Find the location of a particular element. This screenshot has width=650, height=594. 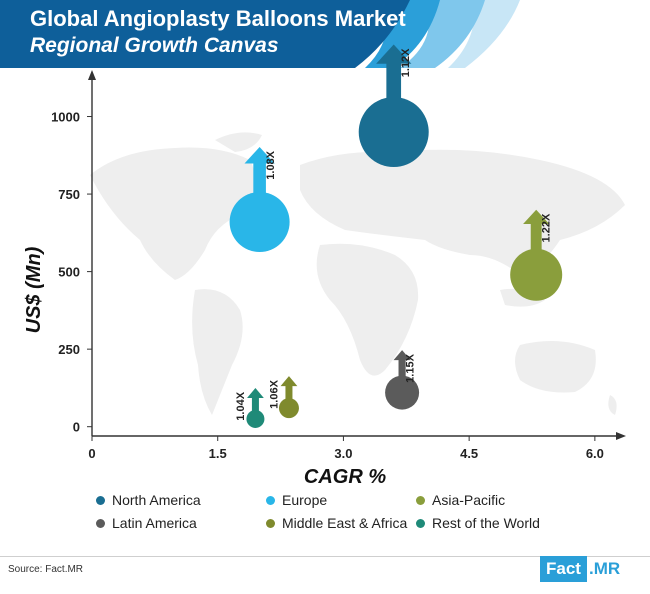

y-tick-label: 250 is located at coordinates (69, 349).